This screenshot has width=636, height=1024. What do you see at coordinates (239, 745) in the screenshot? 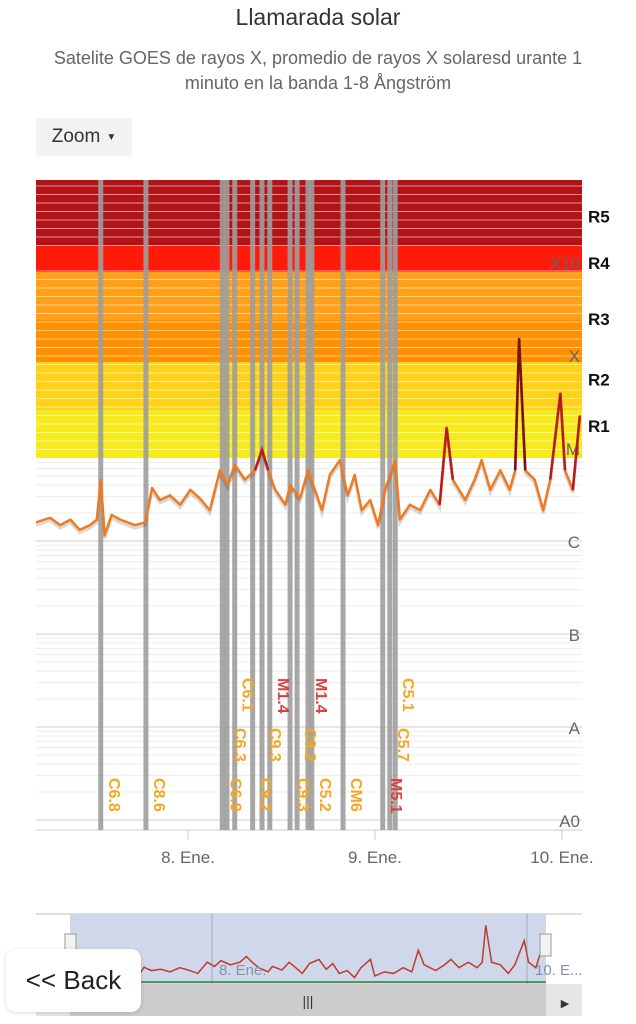
I see `flare-event-label: C6.3` at bounding box center [239, 745].